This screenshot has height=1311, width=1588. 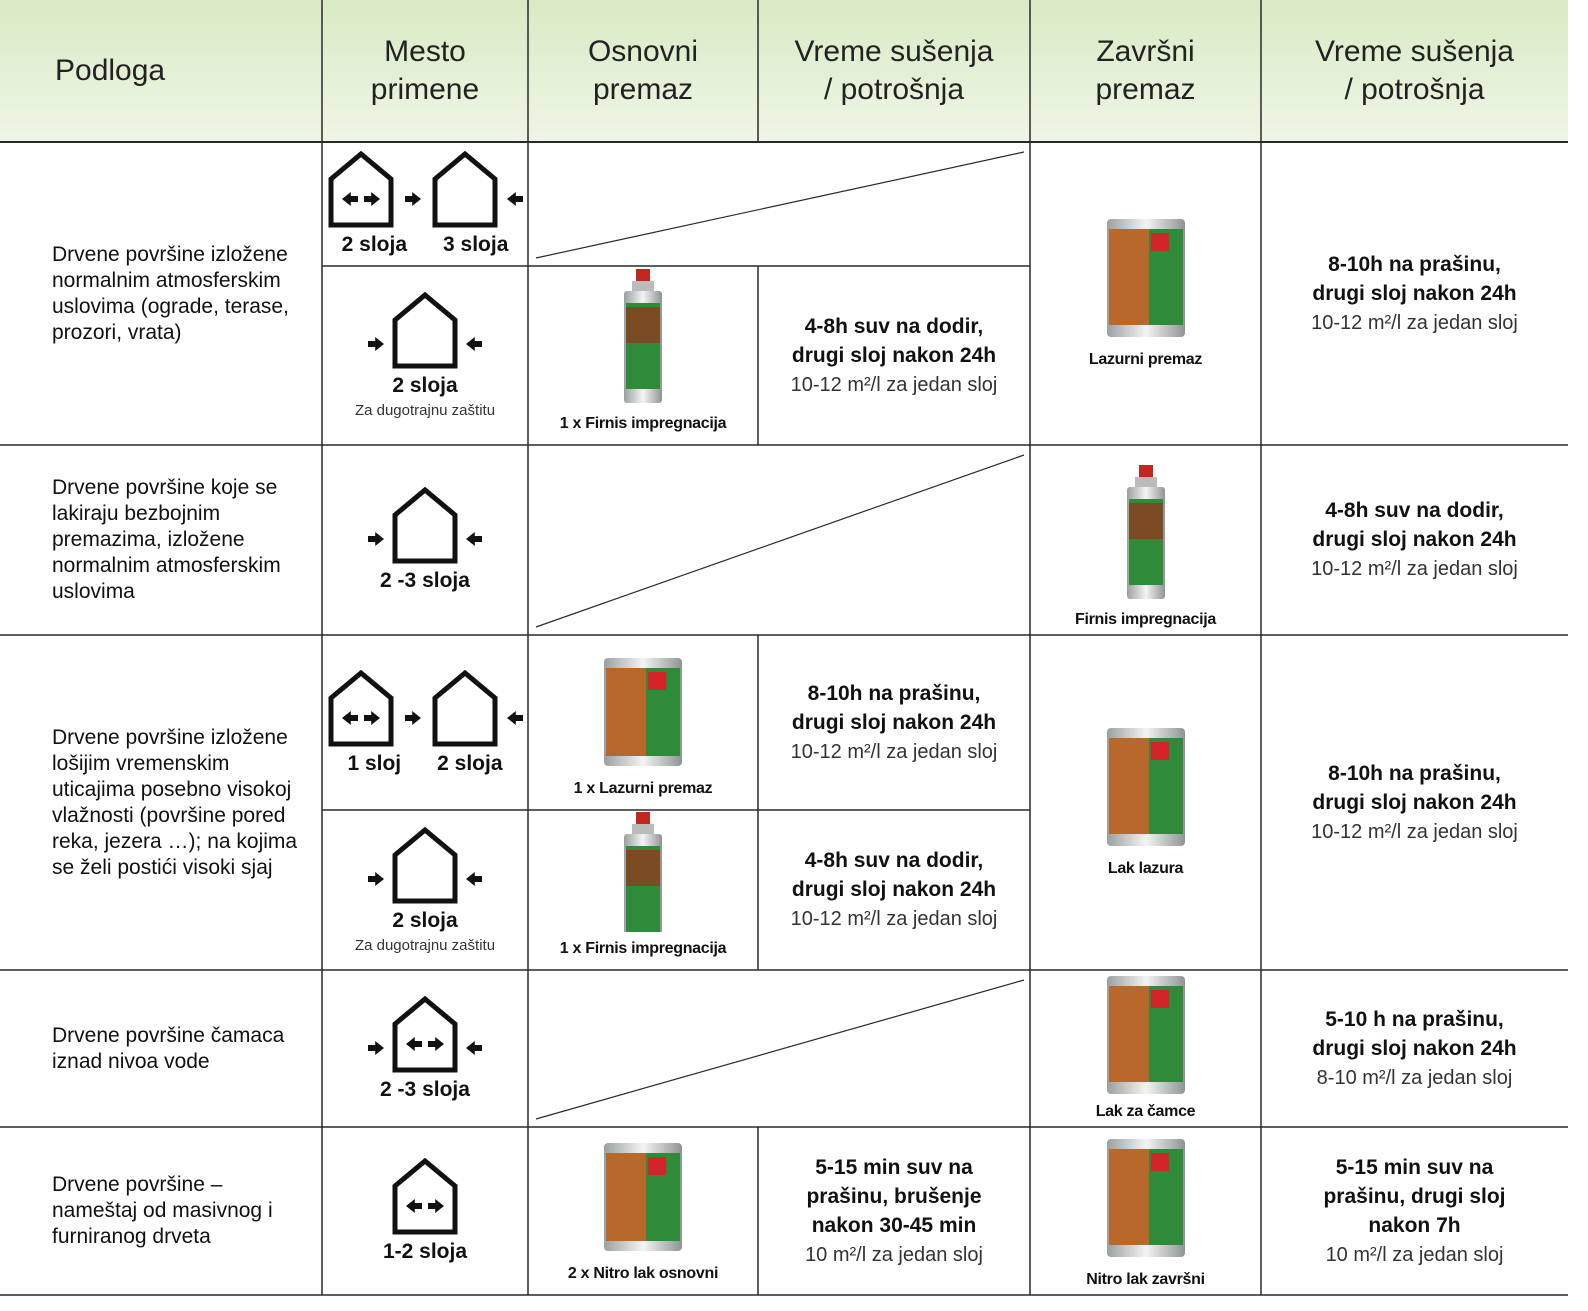 I want to click on consumption: 8-10 m²/l za jedan sloj, so click(x=1414, y=1077).